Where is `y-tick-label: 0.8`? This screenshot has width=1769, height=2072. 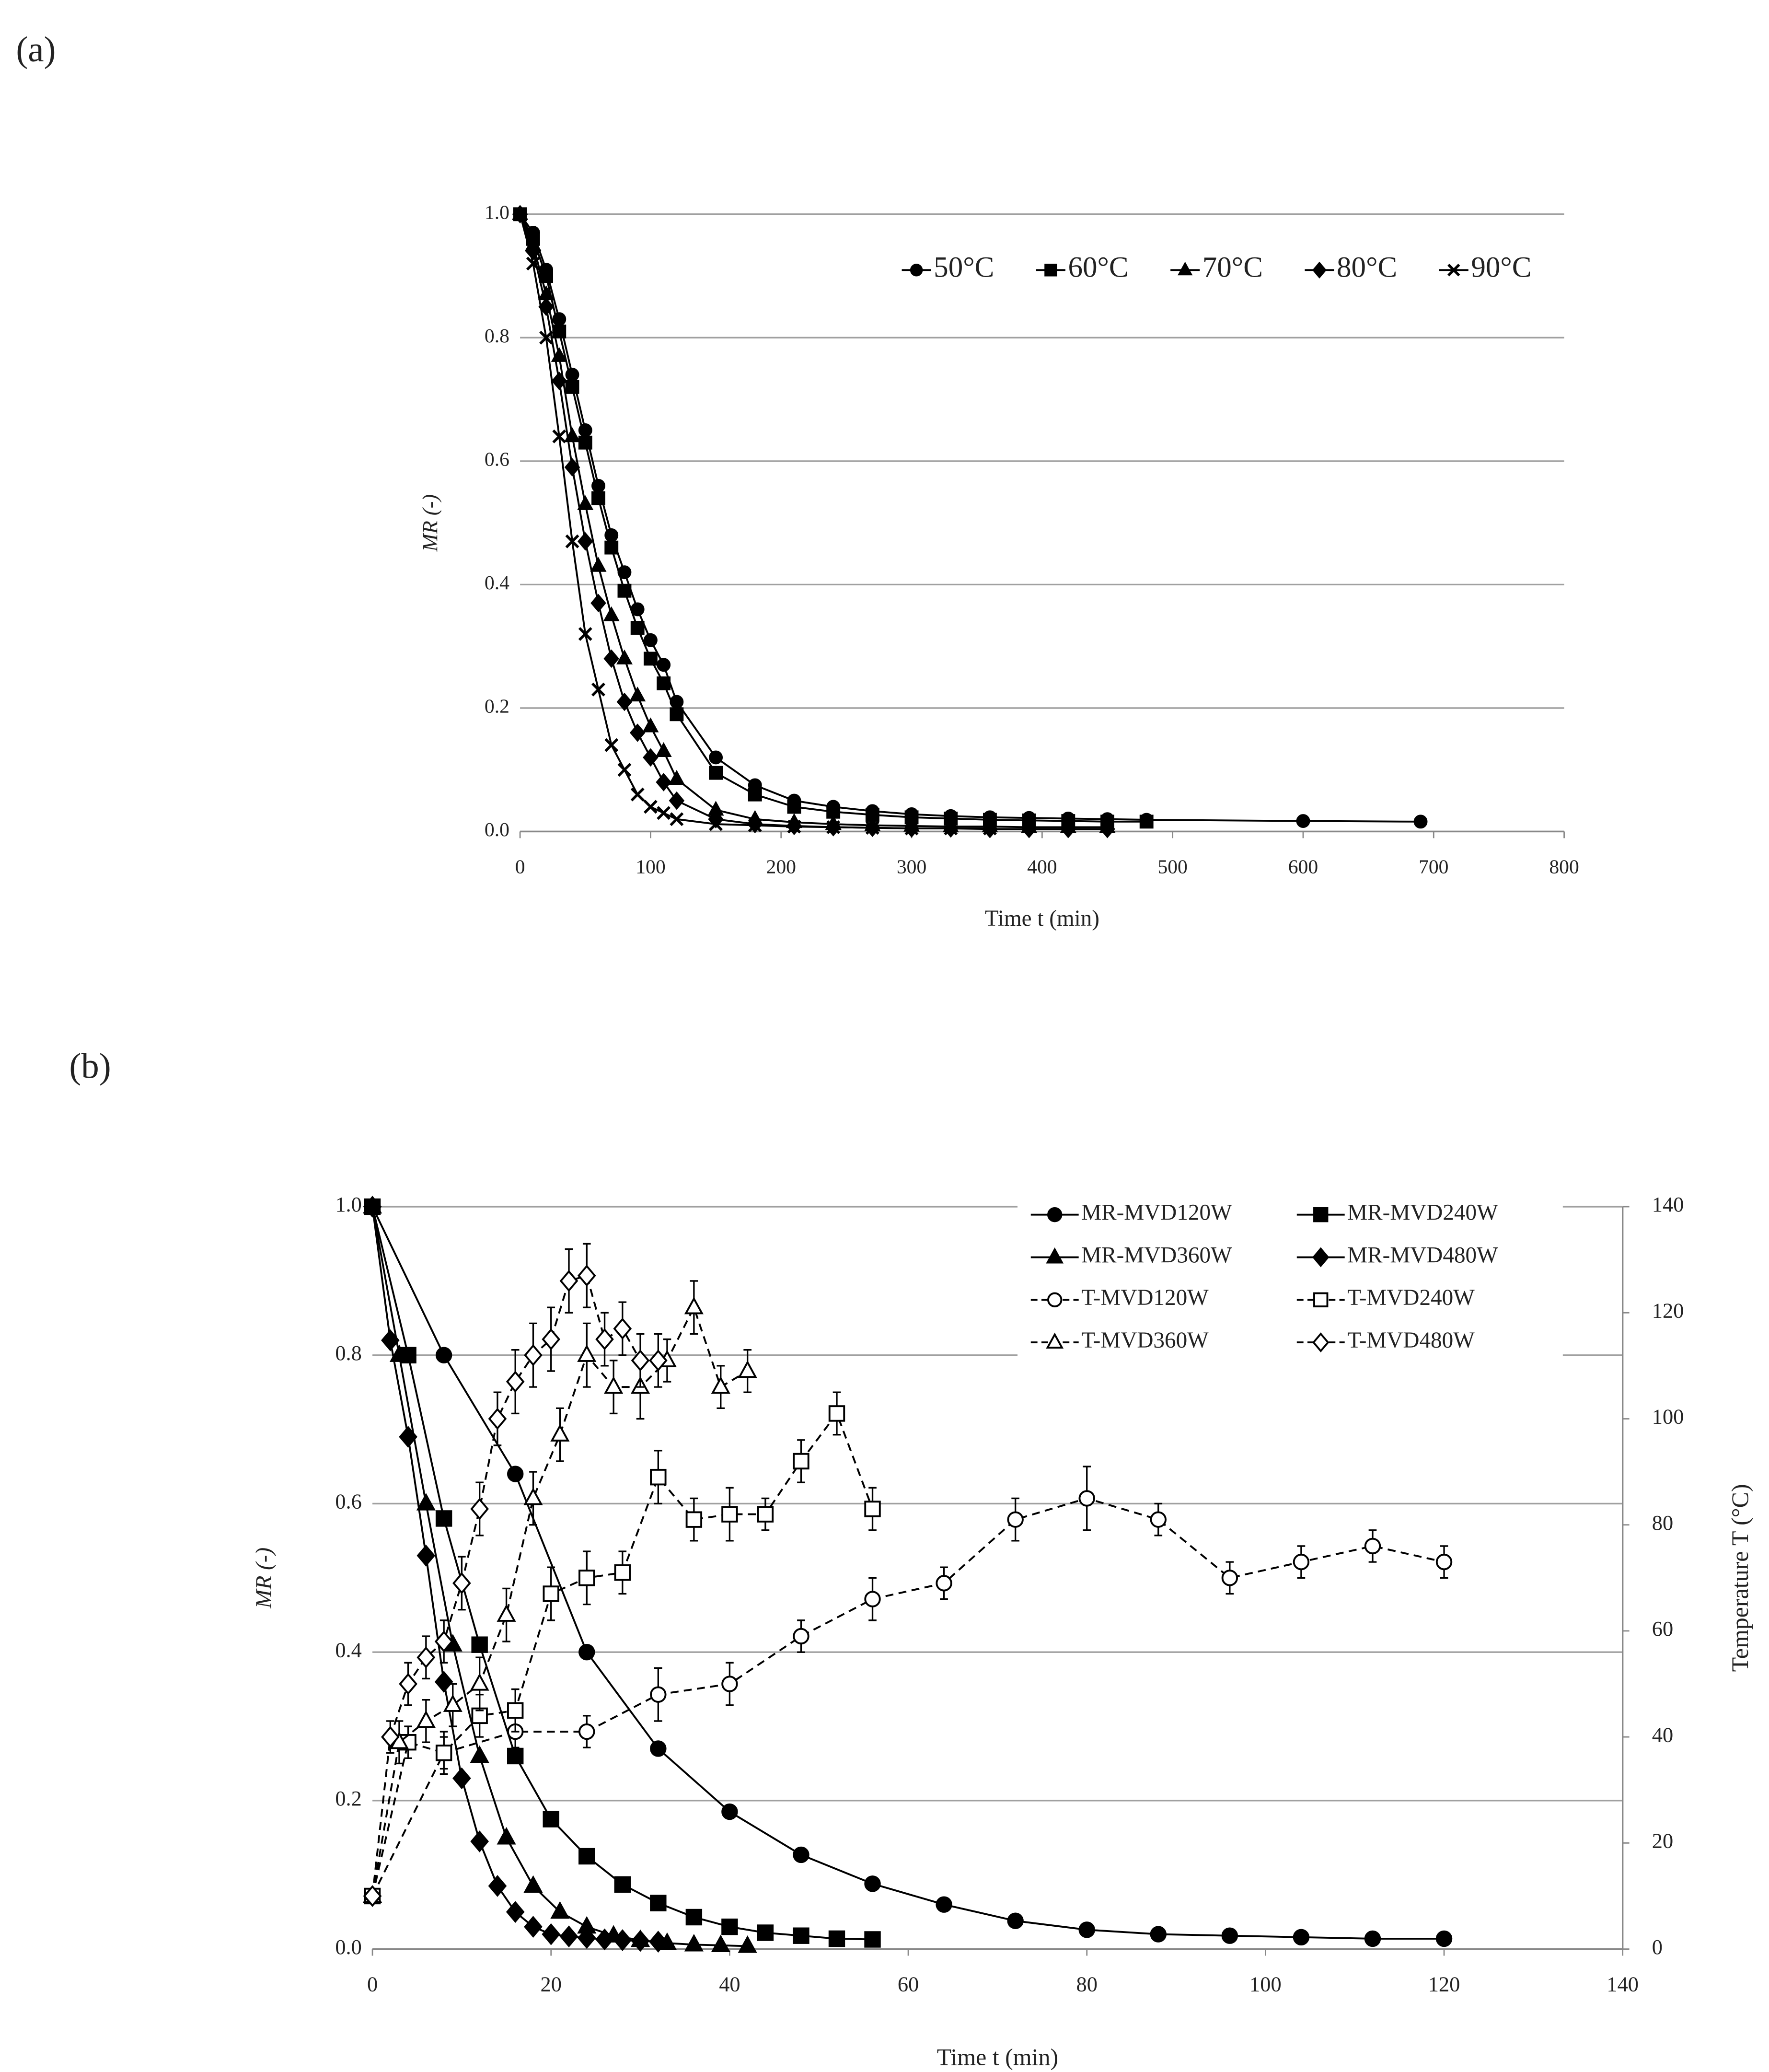
y-tick-label: 0.8 is located at coordinates (349, 1353).